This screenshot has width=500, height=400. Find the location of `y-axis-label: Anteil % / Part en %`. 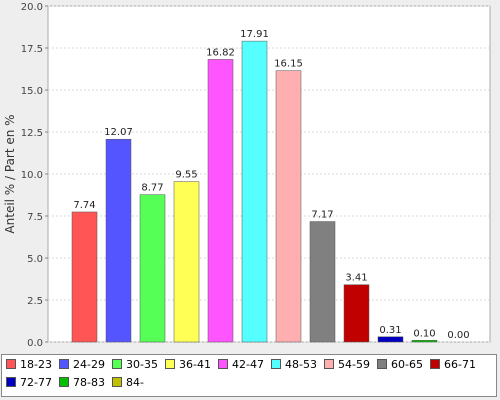

y-axis-label: Anteil % / Part en % is located at coordinates (10, 173).